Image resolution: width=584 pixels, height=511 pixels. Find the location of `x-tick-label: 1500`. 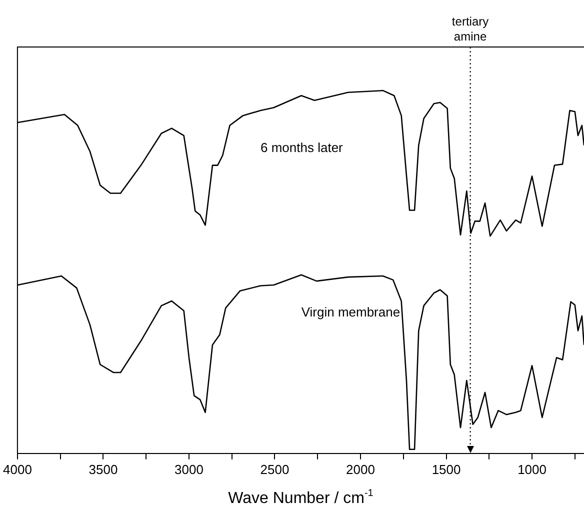

x-tick-label: 1500 is located at coordinates (446, 469).